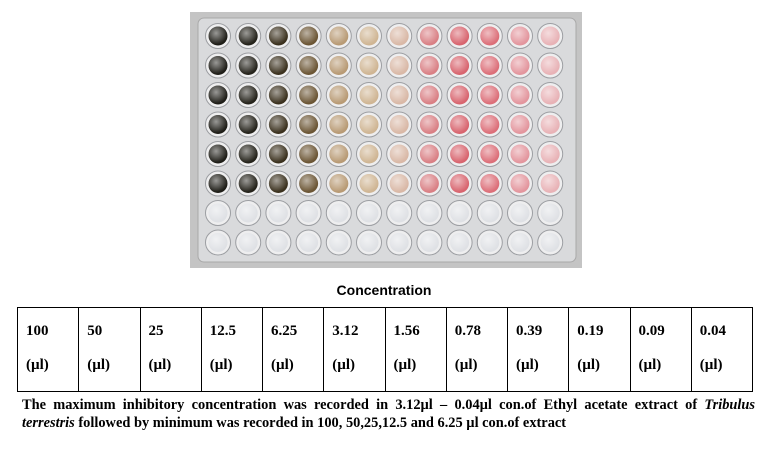  Describe the element at coordinates (722, 349) in the screenshot. I see `table-cell: 0.04 (µl)` at that location.